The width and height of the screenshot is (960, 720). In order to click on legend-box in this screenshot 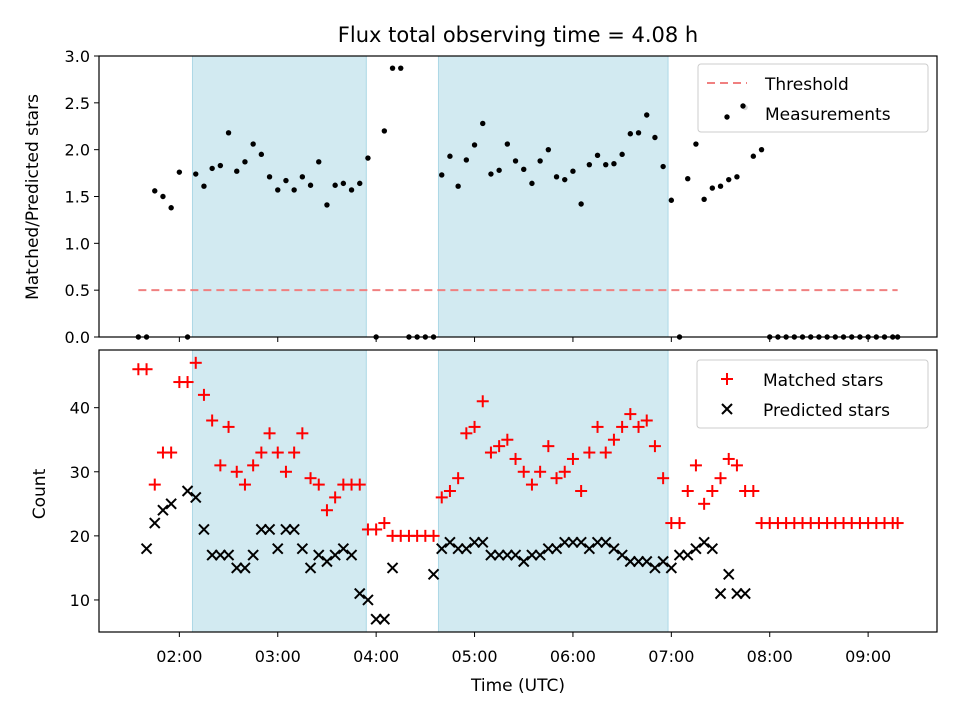, I will do `click(812, 394)`.